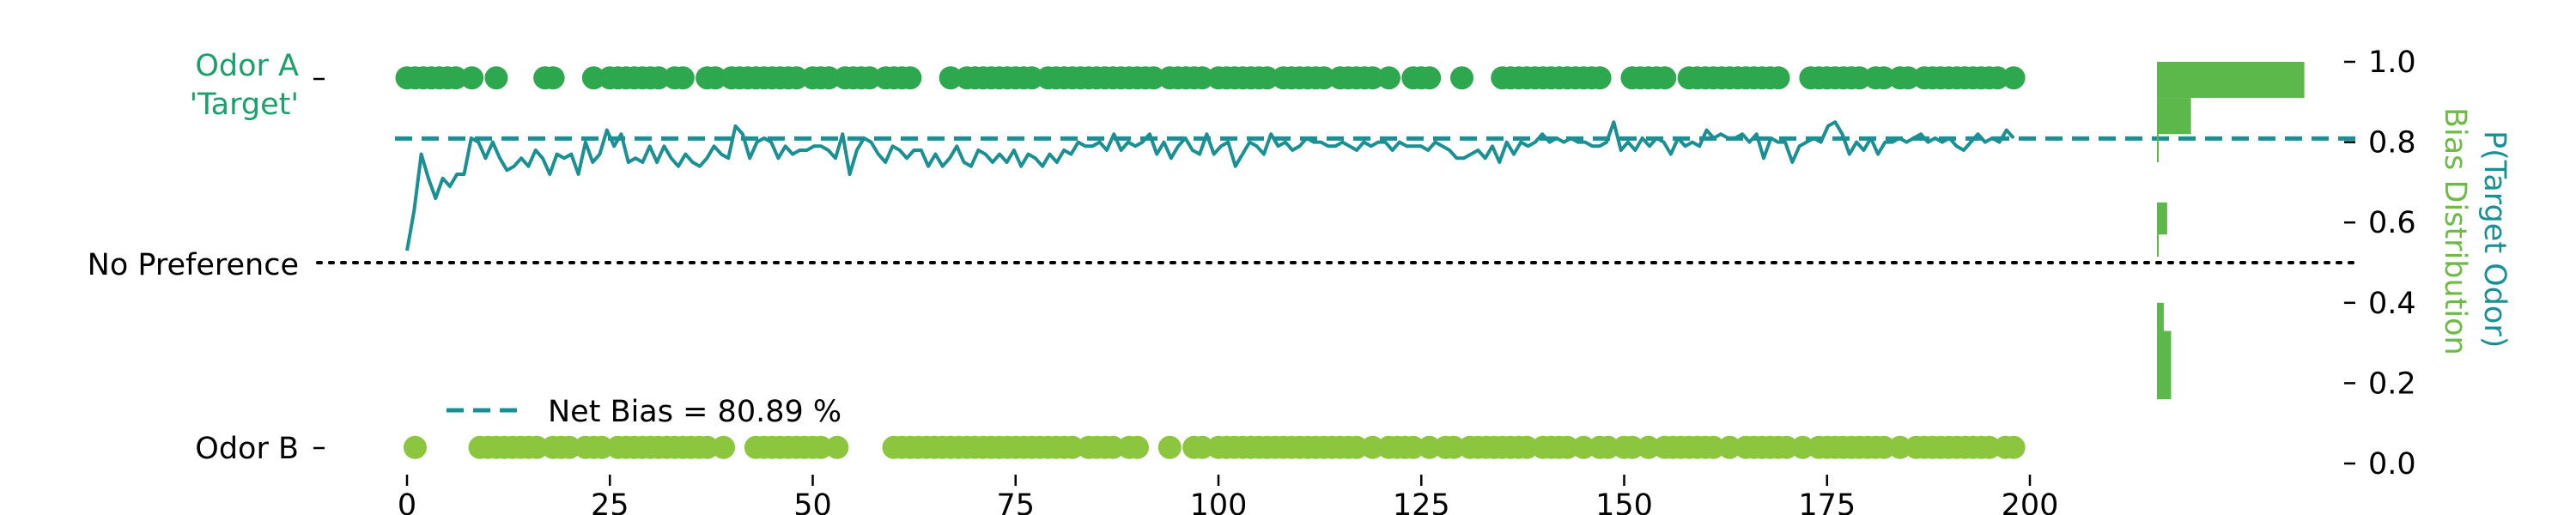  Describe the element at coordinates (2231, 231) in the screenshot. I see `bias-histogram` at that location.